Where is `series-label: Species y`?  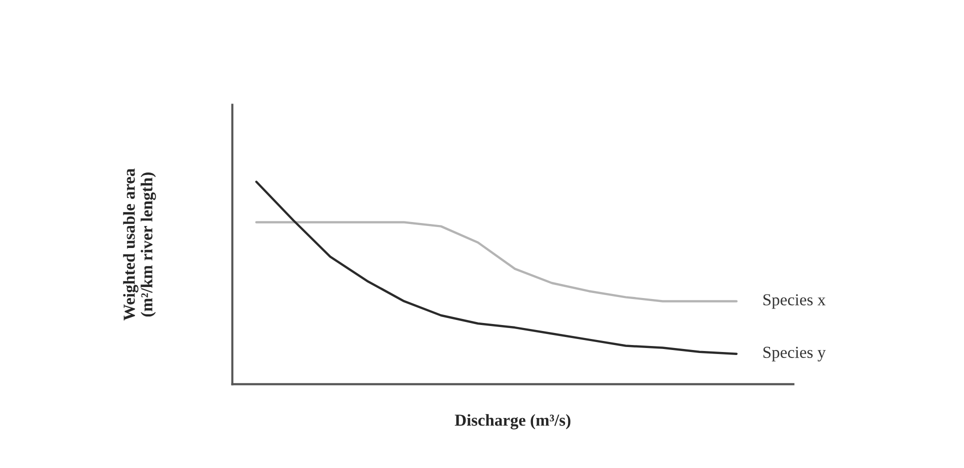
series-label: Species y is located at coordinates (794, 354).